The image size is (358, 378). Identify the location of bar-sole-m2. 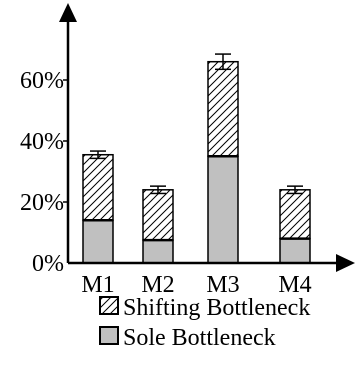
(158, 251).